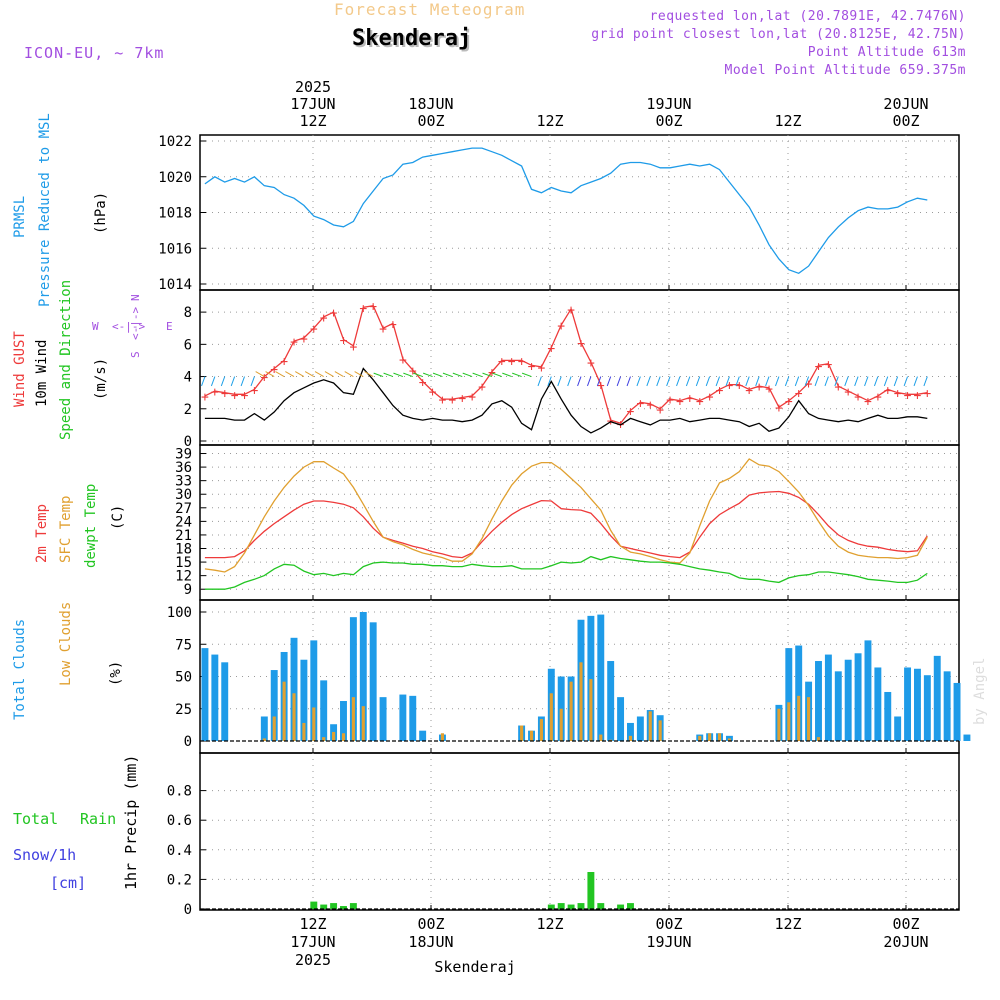  I want to click on bottom-label-0-l3: 2025, so click(313, 960).